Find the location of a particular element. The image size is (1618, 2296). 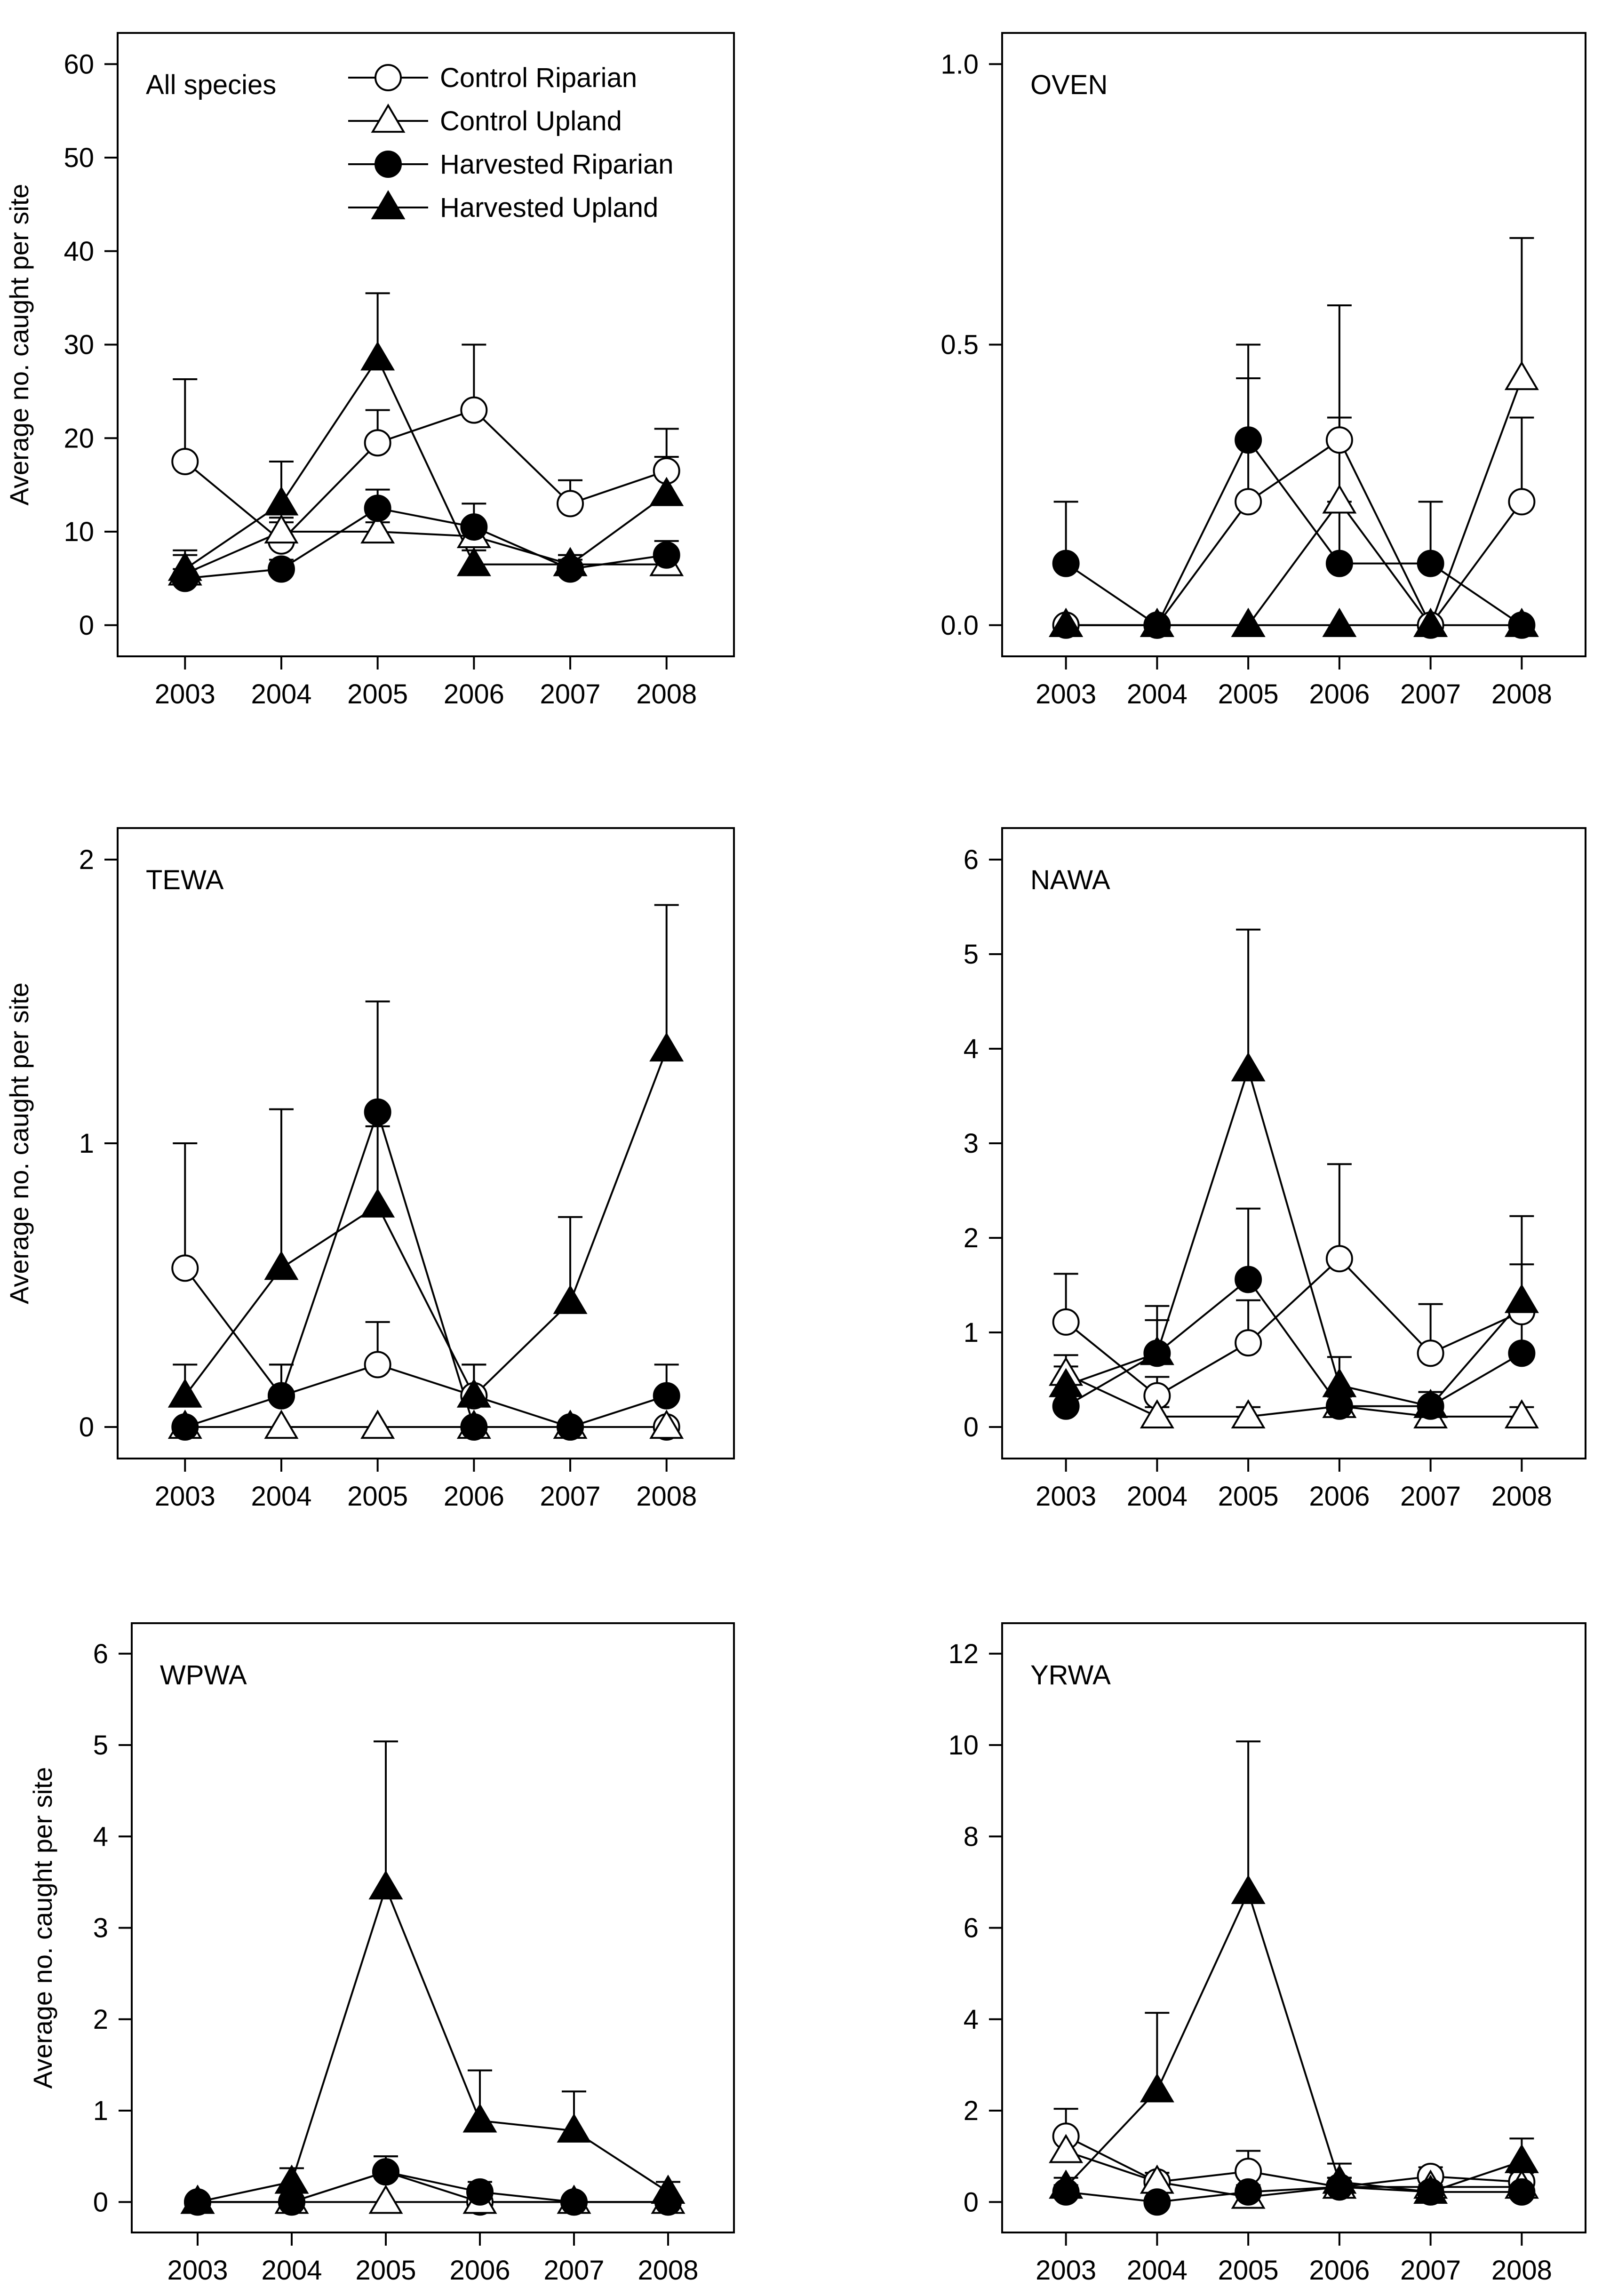

y-tick-label: 6 is located at coordinates (971, 1928).